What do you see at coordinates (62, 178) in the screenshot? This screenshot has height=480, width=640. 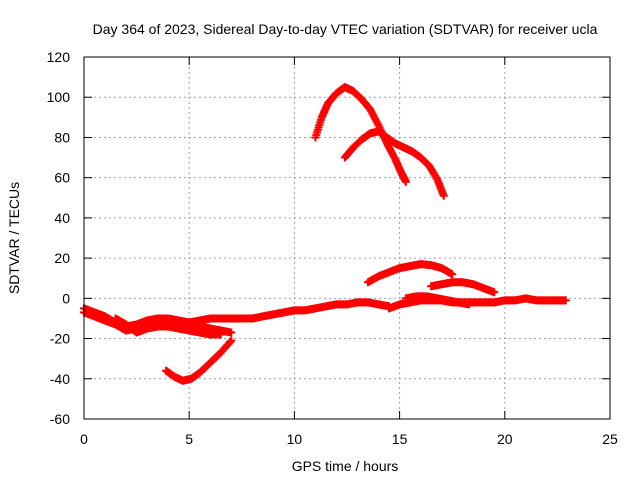 I see `y-tick-label: 60` at bounding box center [62, 178].